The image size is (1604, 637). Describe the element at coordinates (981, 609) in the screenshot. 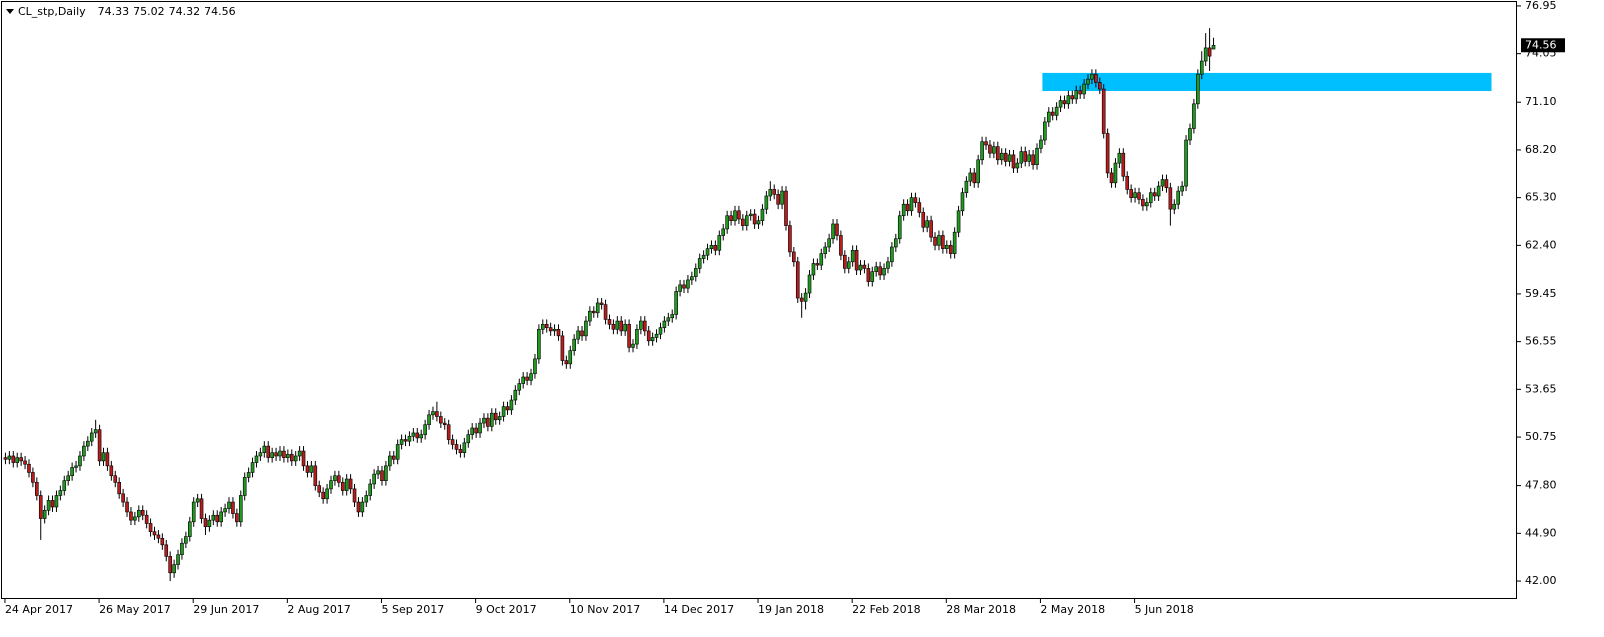

I see `x-tick-label: 28 Mar 2018` at that location.